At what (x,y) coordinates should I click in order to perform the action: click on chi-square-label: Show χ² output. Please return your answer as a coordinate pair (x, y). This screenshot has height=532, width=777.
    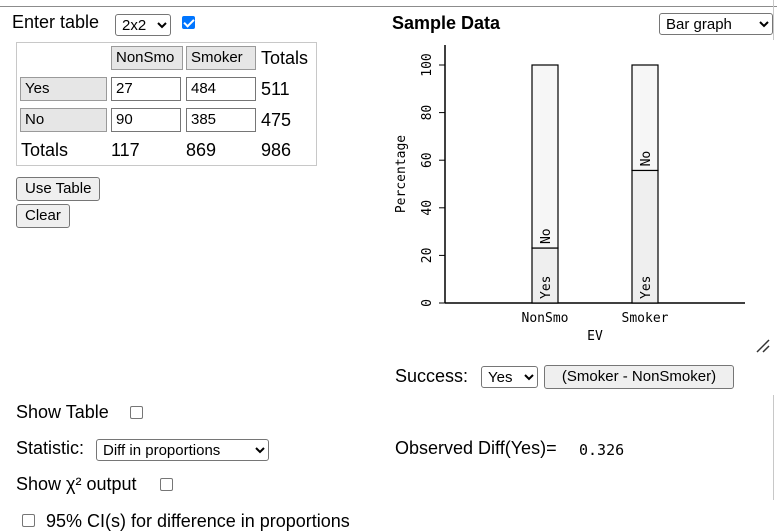
    Looking at the image, I should click on (76, 484).